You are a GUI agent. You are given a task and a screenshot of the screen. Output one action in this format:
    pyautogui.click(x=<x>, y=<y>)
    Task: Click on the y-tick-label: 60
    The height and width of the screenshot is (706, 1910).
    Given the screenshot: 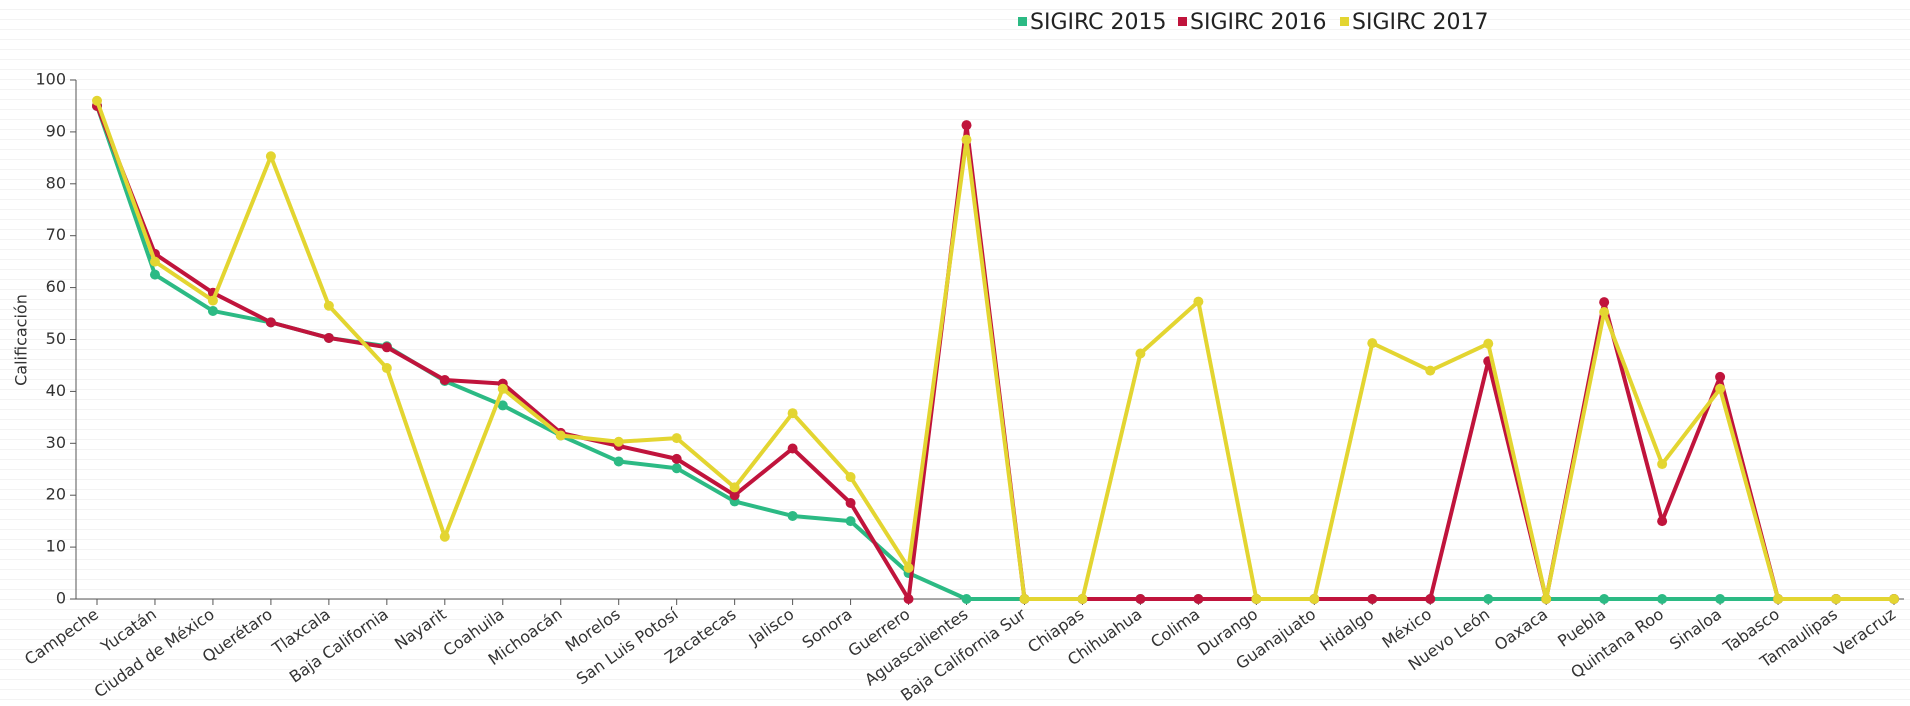 What is the action you would take?
    pyautogui.click(x=56, y=286)
    